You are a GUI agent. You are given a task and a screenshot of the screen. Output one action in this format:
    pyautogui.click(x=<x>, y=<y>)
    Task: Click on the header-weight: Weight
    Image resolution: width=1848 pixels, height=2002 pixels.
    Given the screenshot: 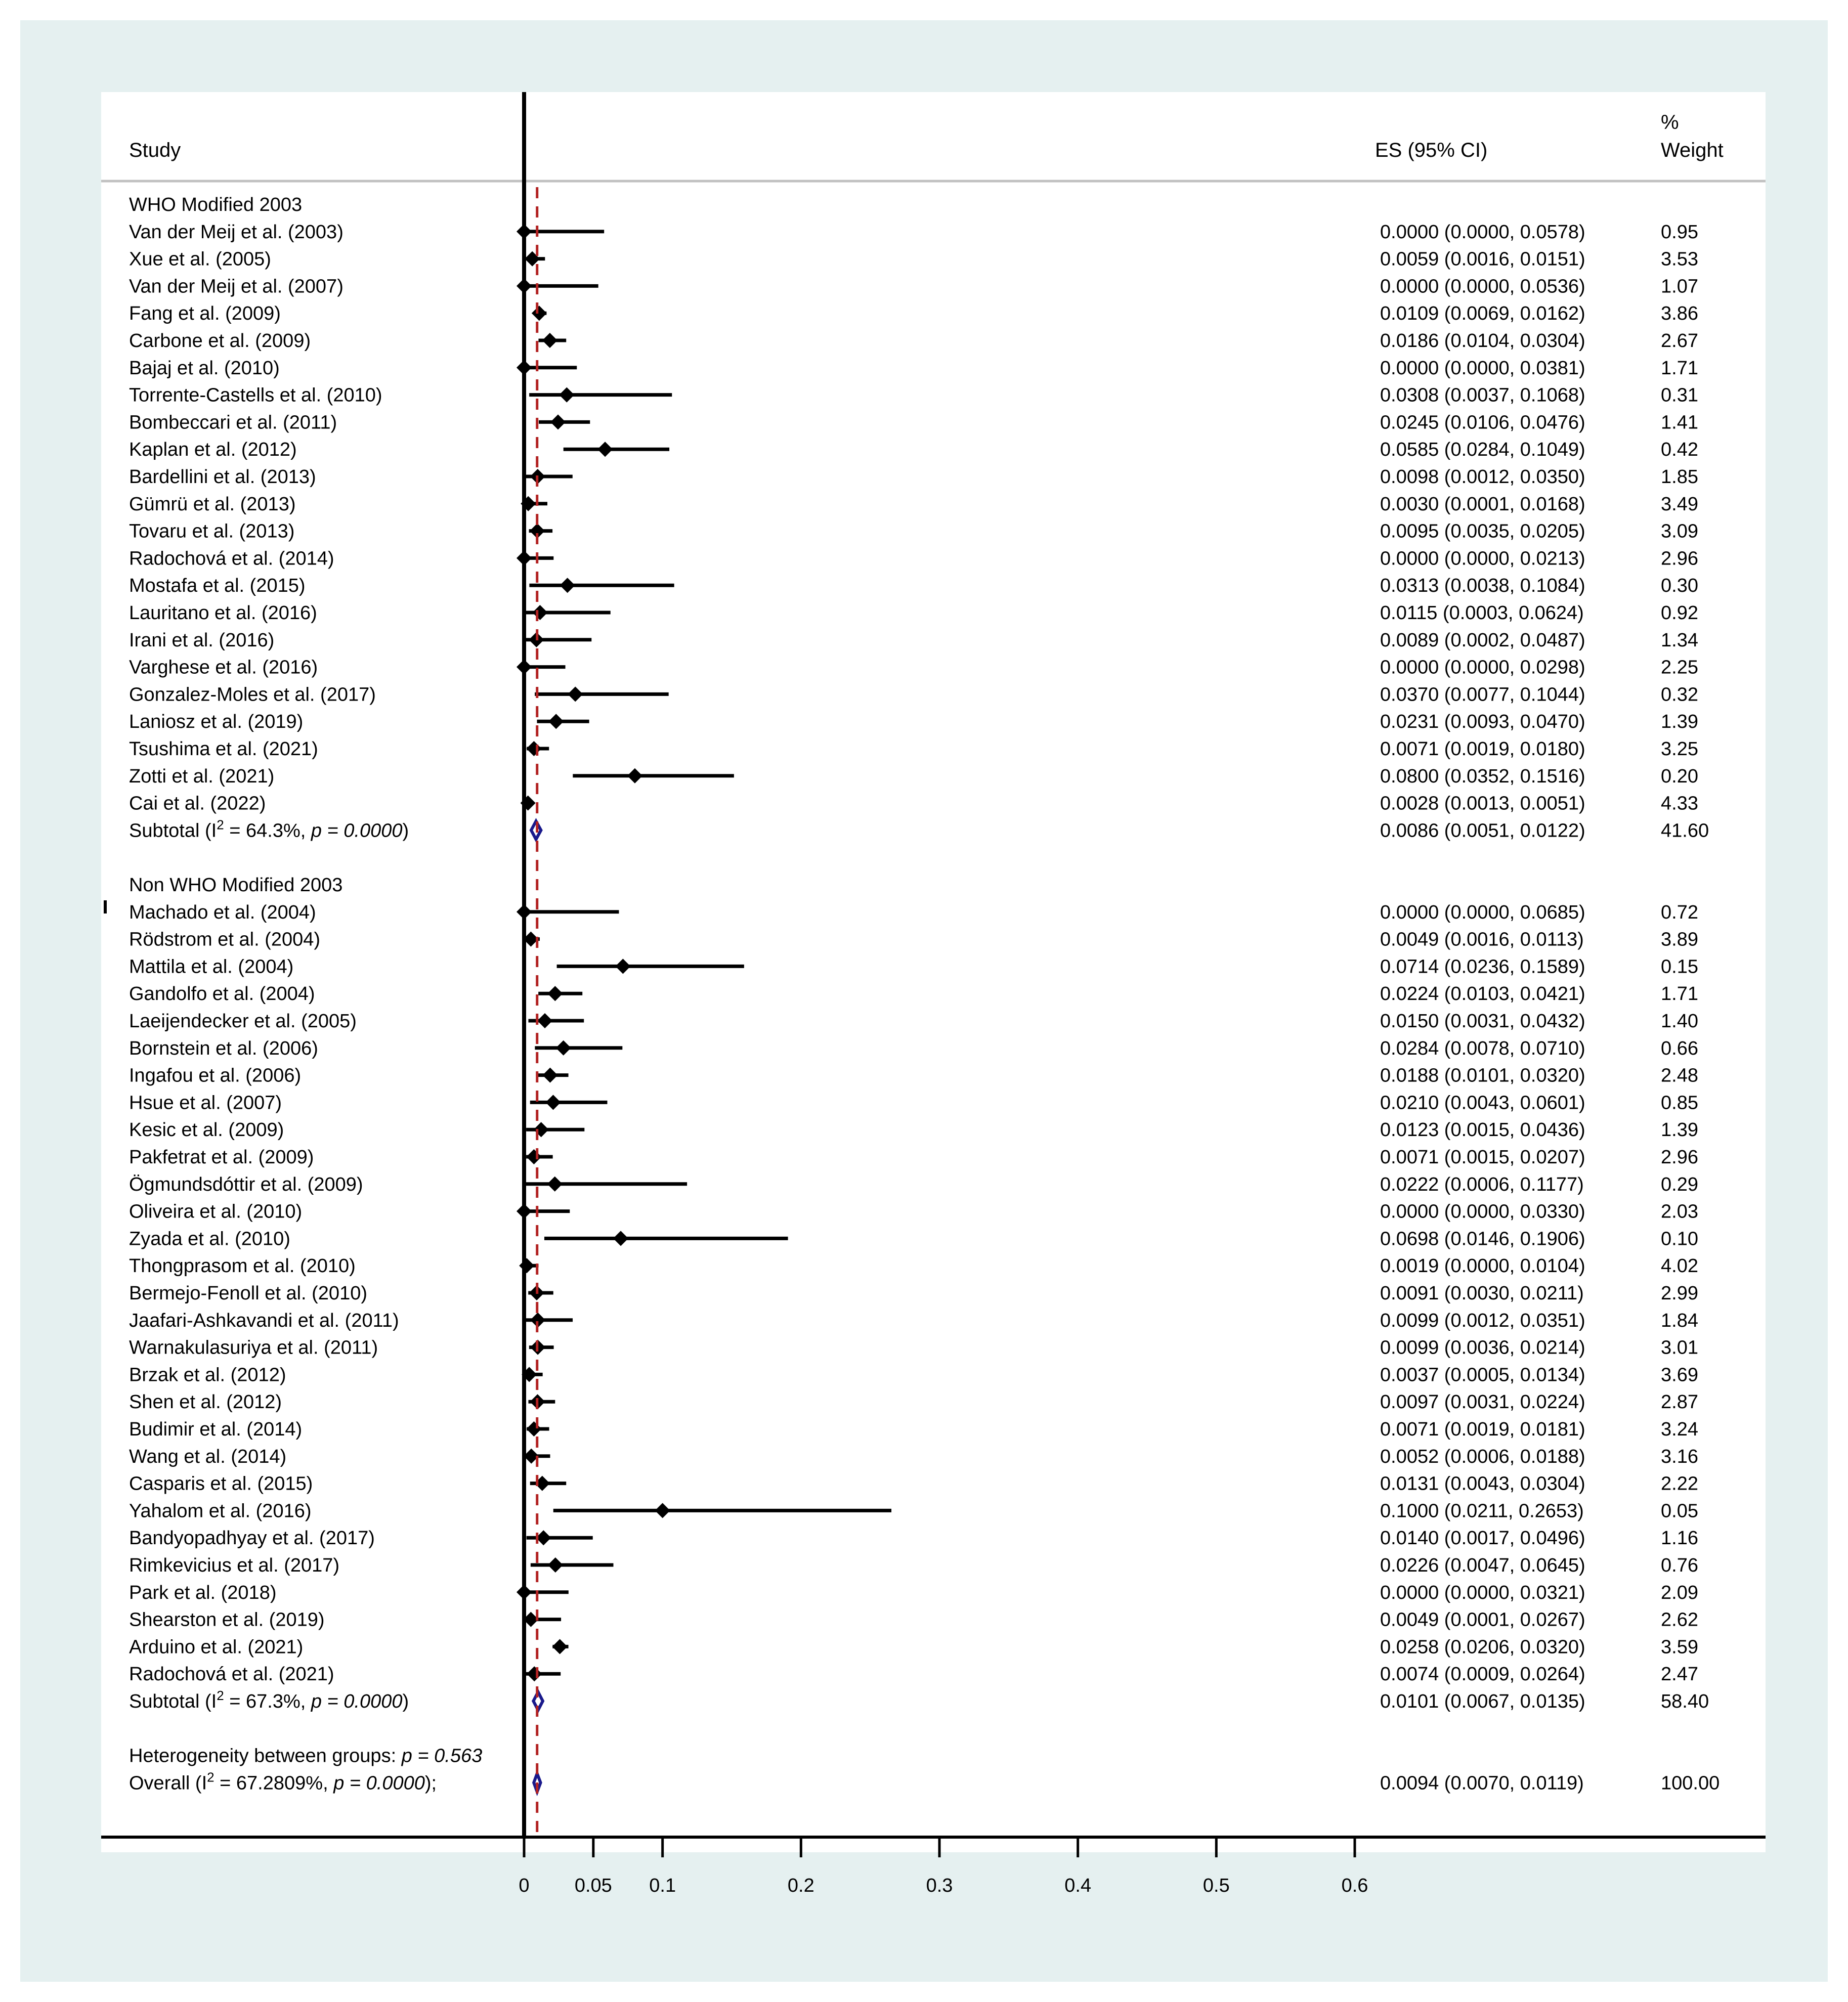 What is the action you would take?
    pyautogui.click(x=1692, y=150)
    